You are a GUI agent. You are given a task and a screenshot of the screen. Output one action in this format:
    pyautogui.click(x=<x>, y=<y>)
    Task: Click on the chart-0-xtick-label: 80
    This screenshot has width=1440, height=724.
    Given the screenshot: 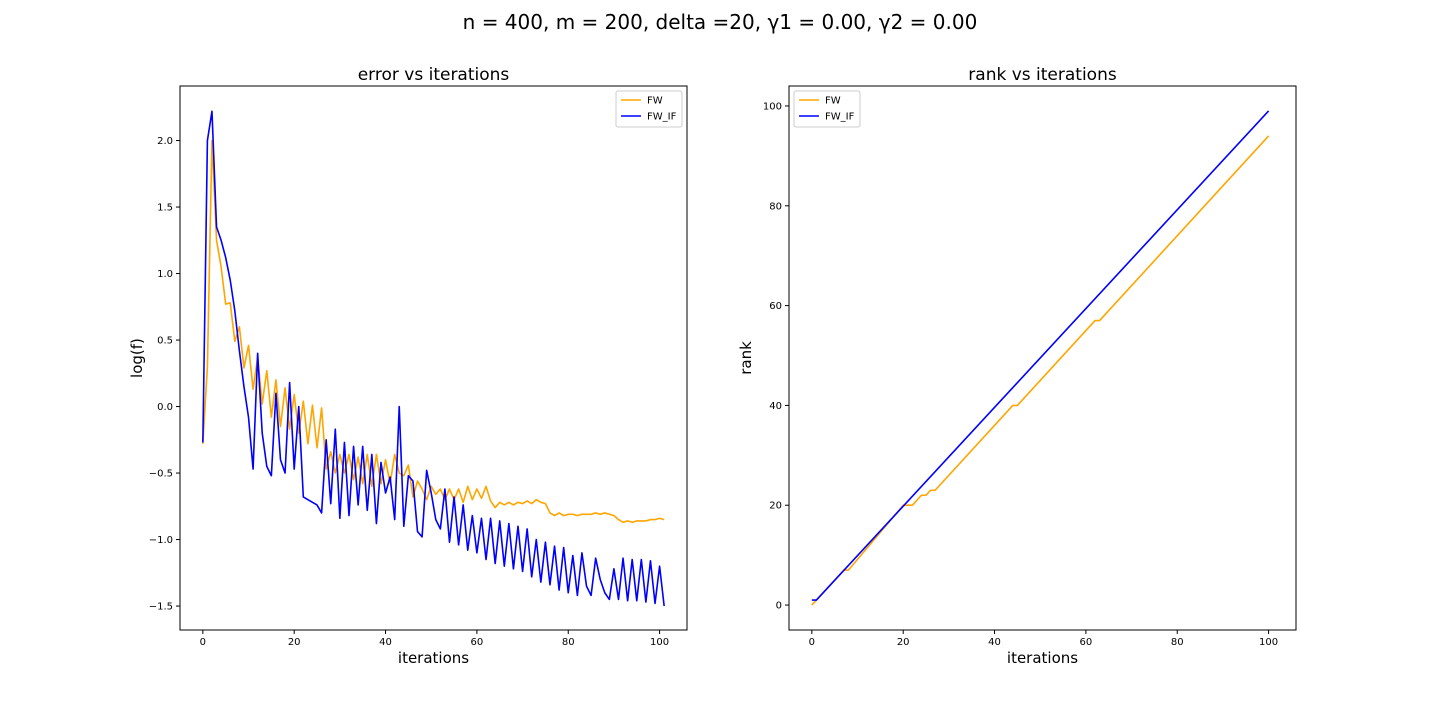 What is the action you would take?
    pyautogui.click(x=568, y=642)
    